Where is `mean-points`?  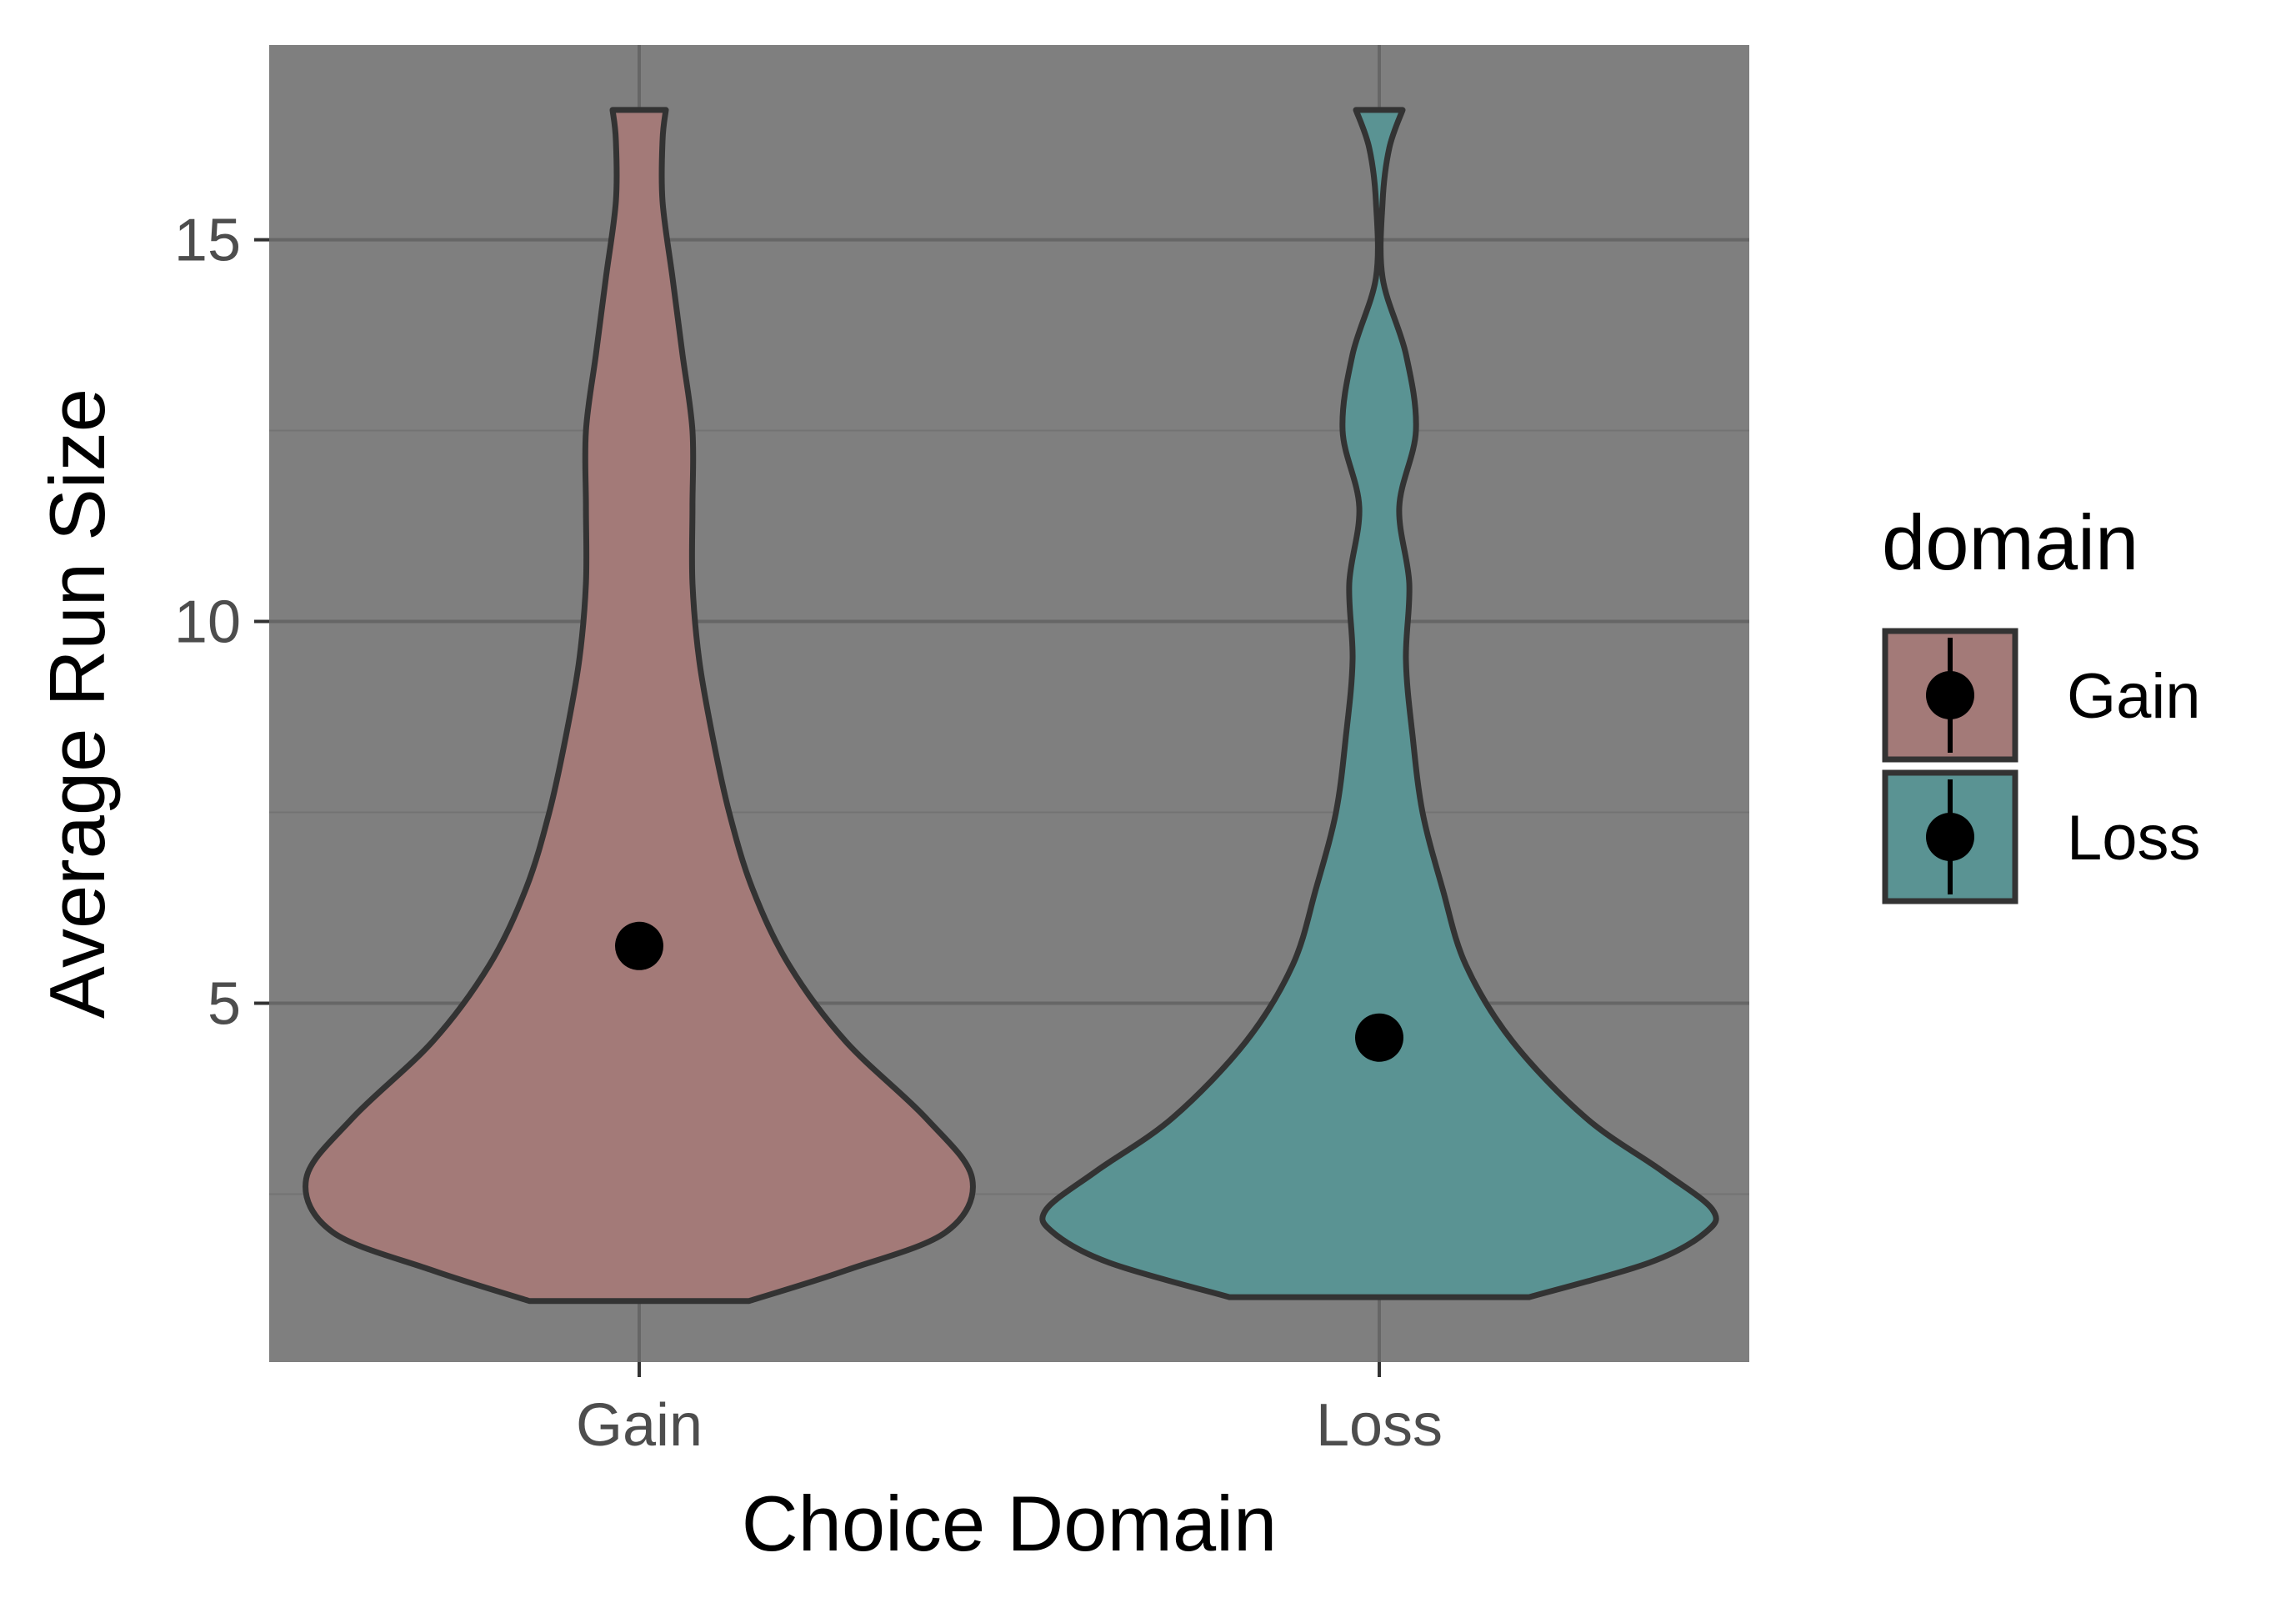
mean-points is located at coordinates (1009, 991).